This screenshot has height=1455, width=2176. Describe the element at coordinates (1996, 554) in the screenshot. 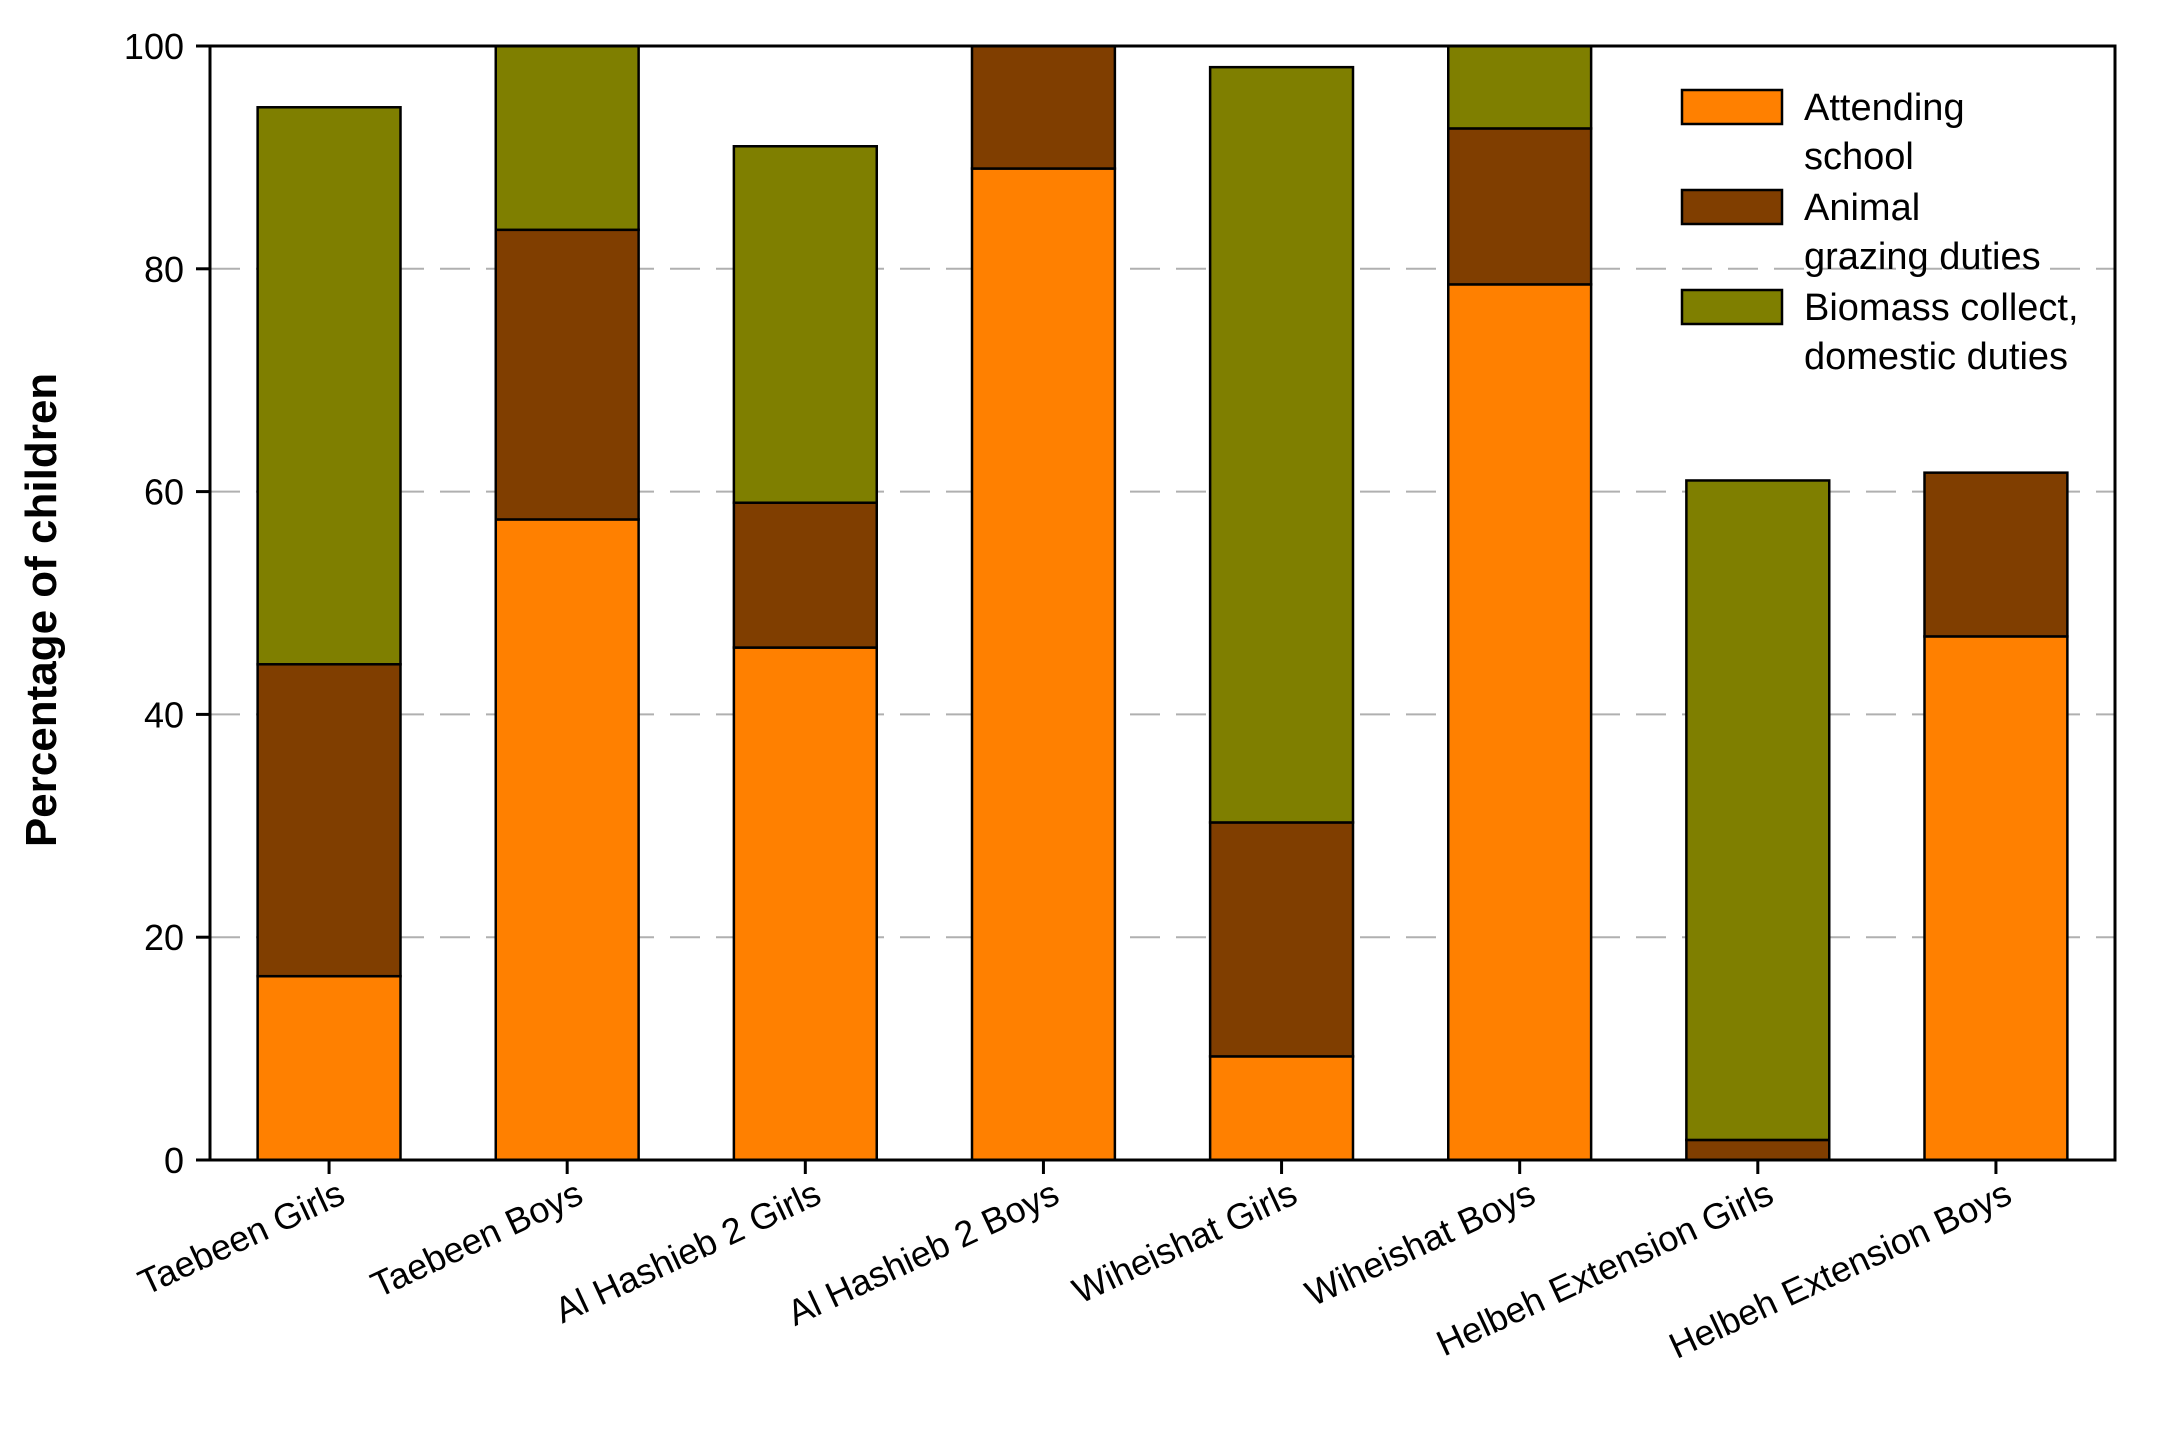

I see `bar-helbeh-extension-boys-animal-grazing-duties` at that location.